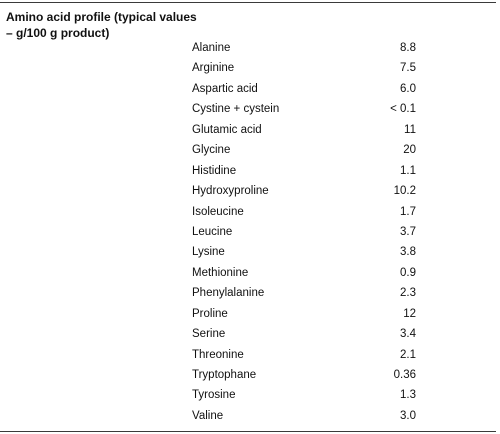 Image resolution: width=500 pixels, height=434 pixels. Describe the element at coordinates (248, 2) in the screenshot. I see `table-top-rule` at that location.